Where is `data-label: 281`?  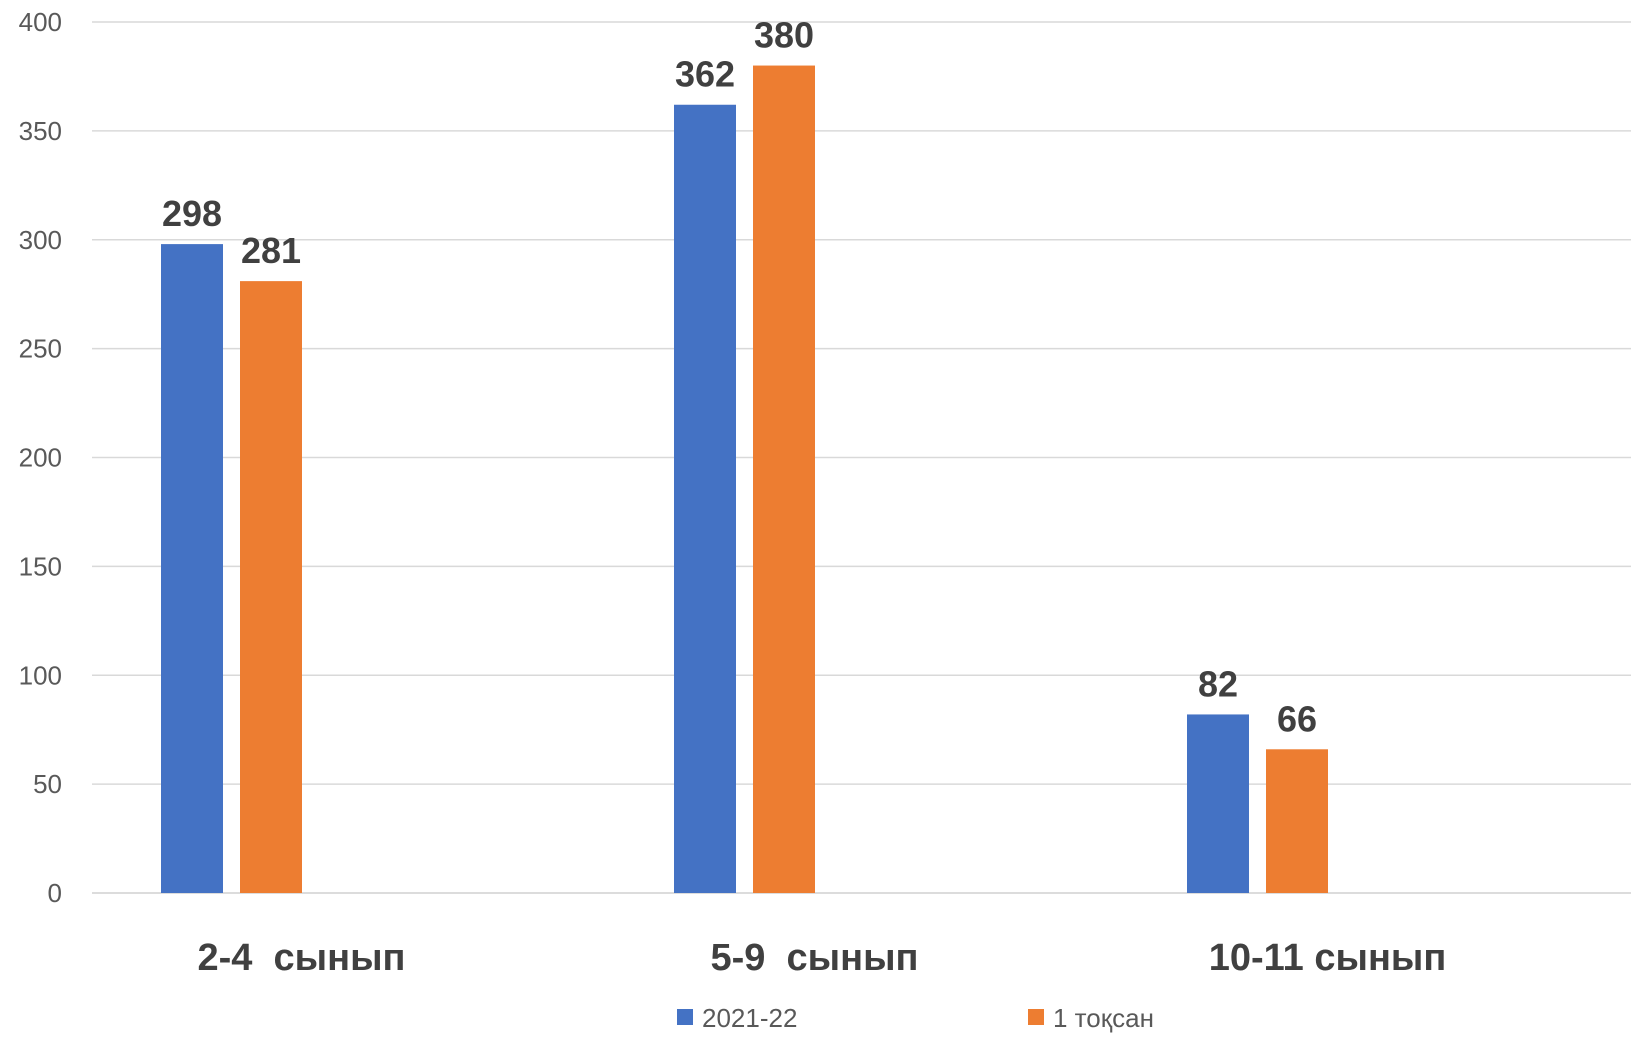
data-label: 281 is located at coordinates (271, 250).